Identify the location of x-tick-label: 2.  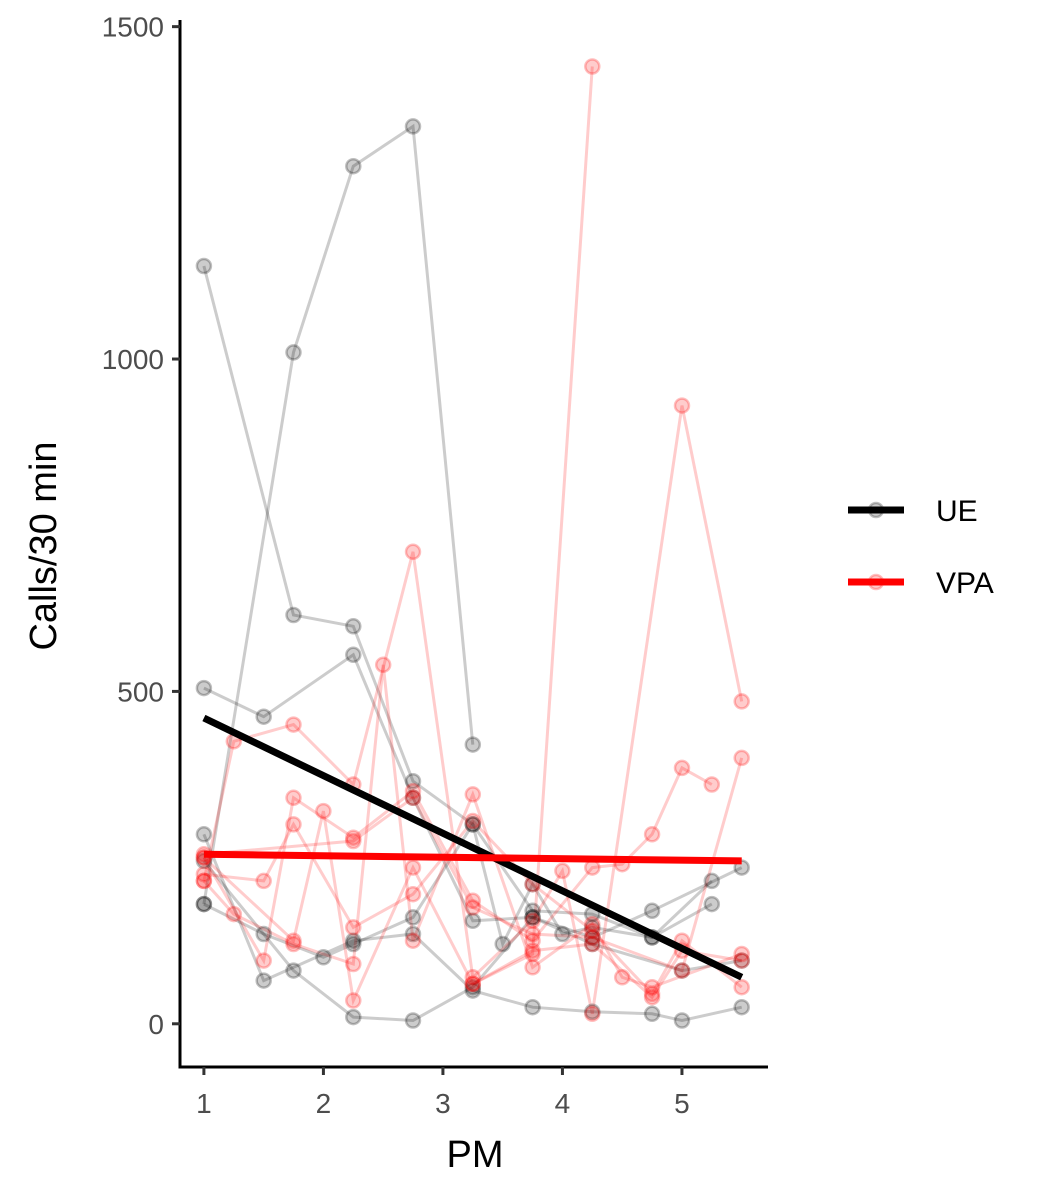
(324, 1103).